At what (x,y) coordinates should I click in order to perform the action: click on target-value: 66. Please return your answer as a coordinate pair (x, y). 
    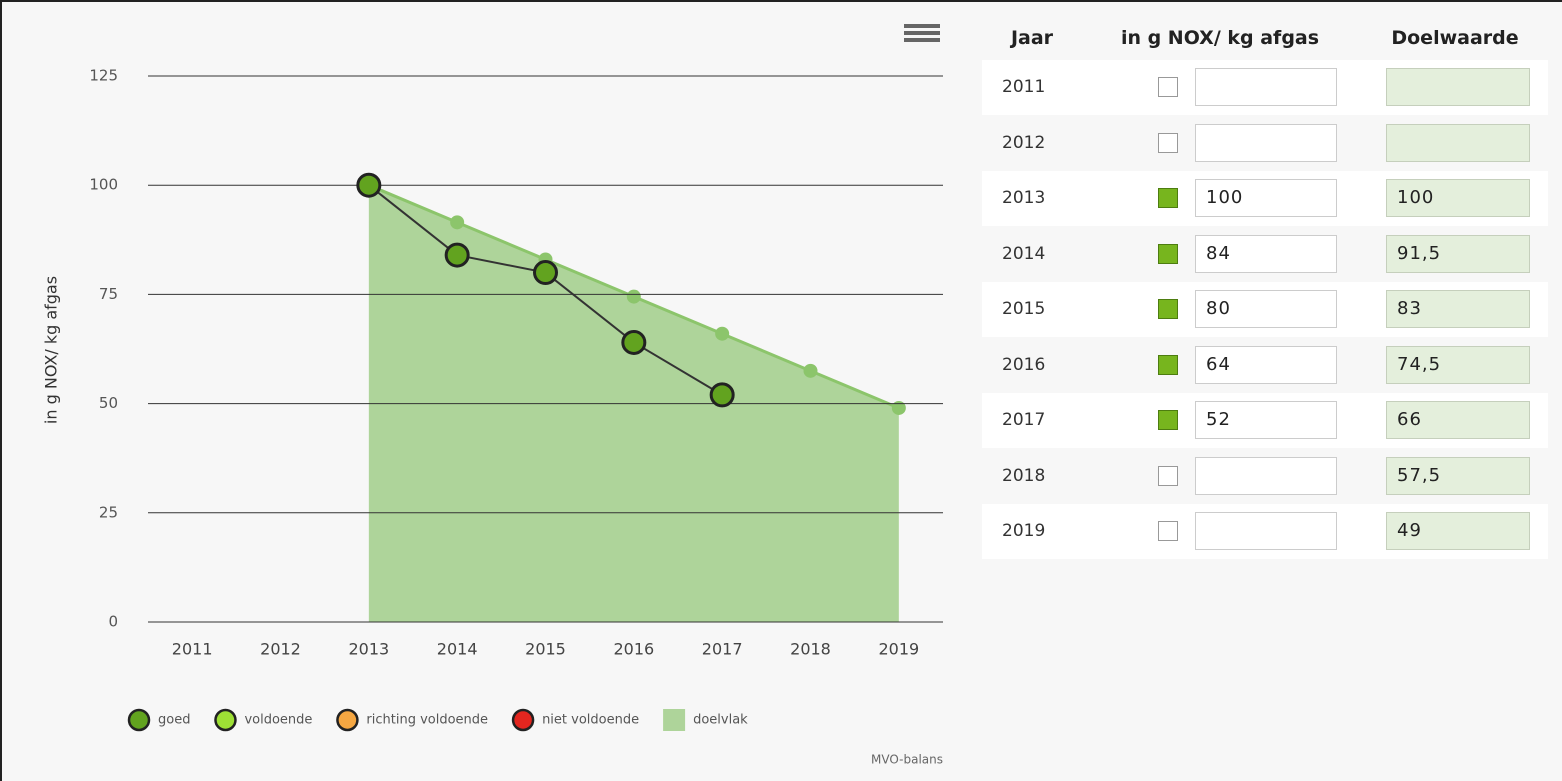
    Looking at the image, I should click on (1458, 420).